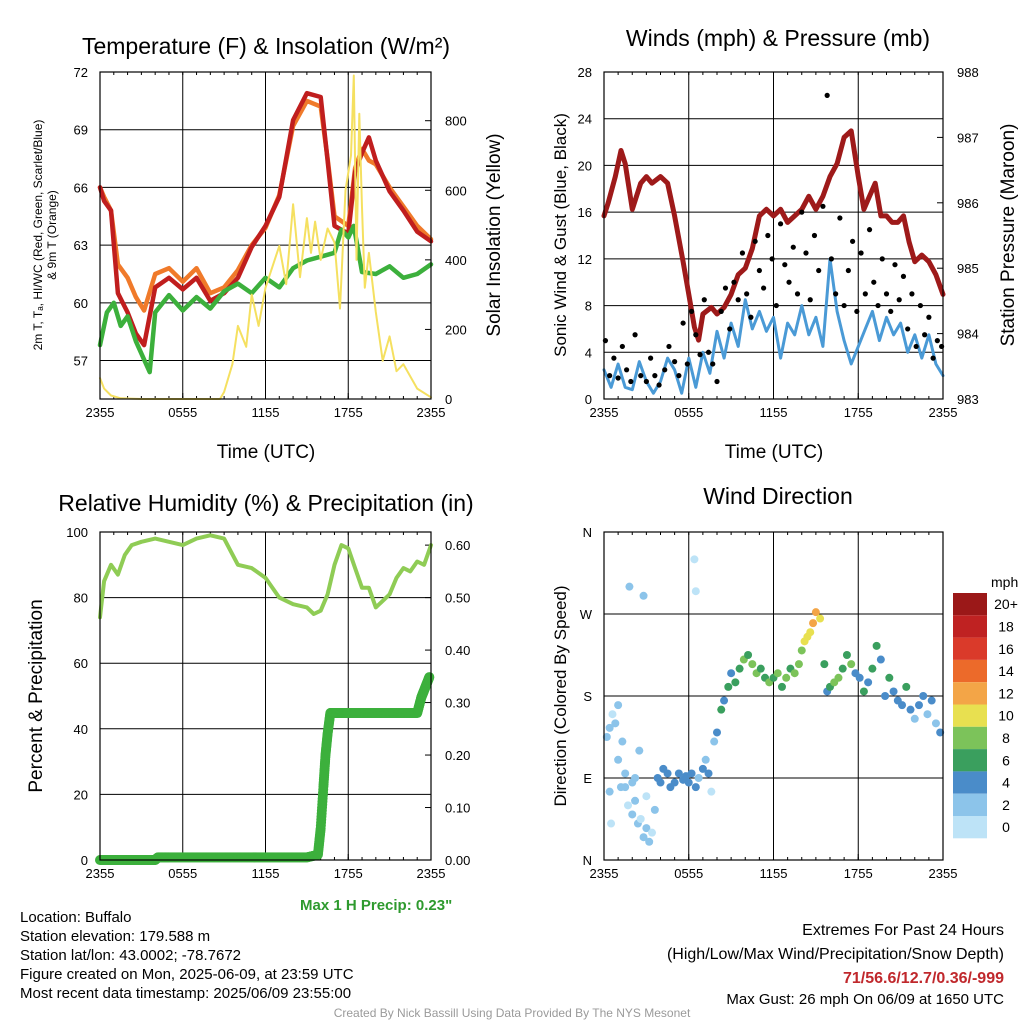 The image size is (1024, 1024). I want to click on y-tick-label: 63, so click(81, 245).